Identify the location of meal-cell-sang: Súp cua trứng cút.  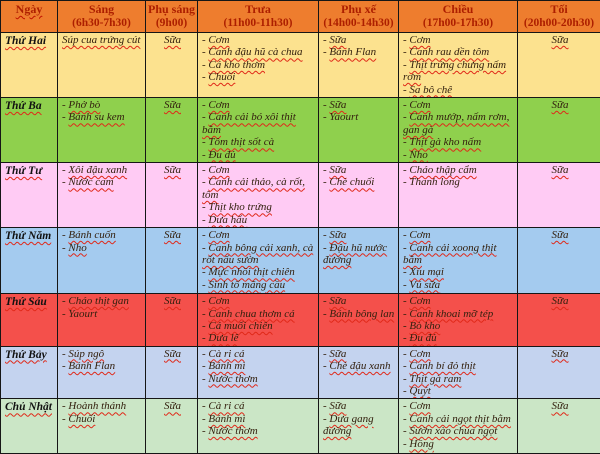
(102, 65).